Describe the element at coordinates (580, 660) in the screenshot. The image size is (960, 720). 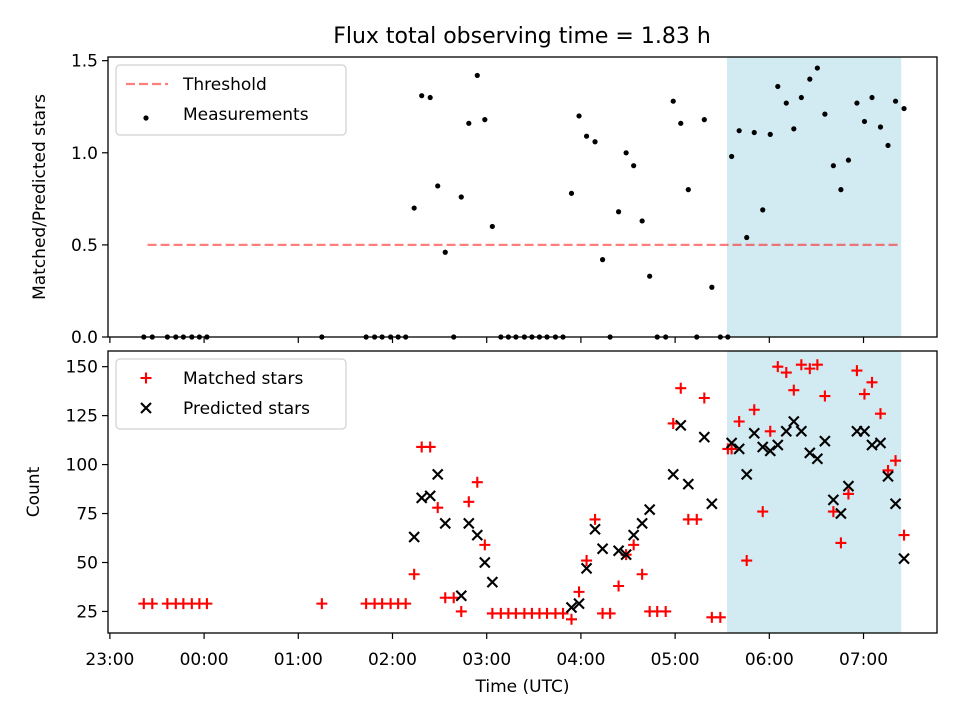
I see `x-tick-label: 04:00` at that location.